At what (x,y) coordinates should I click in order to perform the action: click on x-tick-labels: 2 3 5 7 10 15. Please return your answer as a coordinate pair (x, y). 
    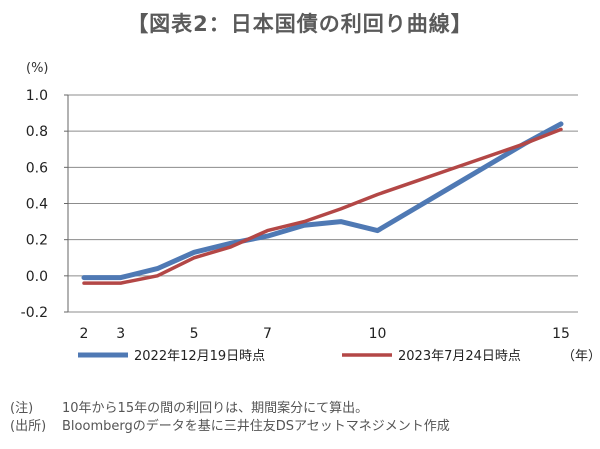
    Looking at the image, I should click on (325, 334).